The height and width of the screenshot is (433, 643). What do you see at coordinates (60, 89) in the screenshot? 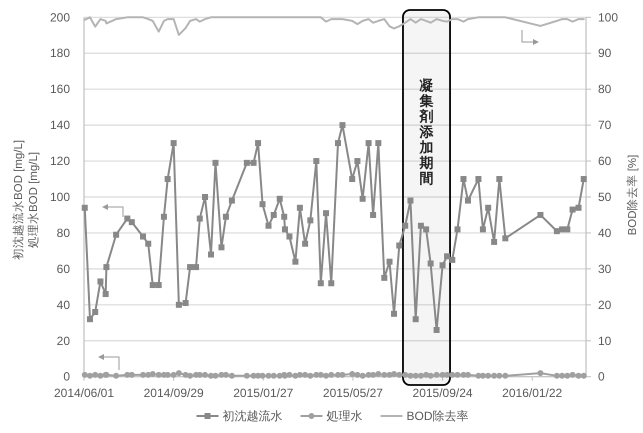
I see `y-tick-label: 160` at bounding box center [60, 89].